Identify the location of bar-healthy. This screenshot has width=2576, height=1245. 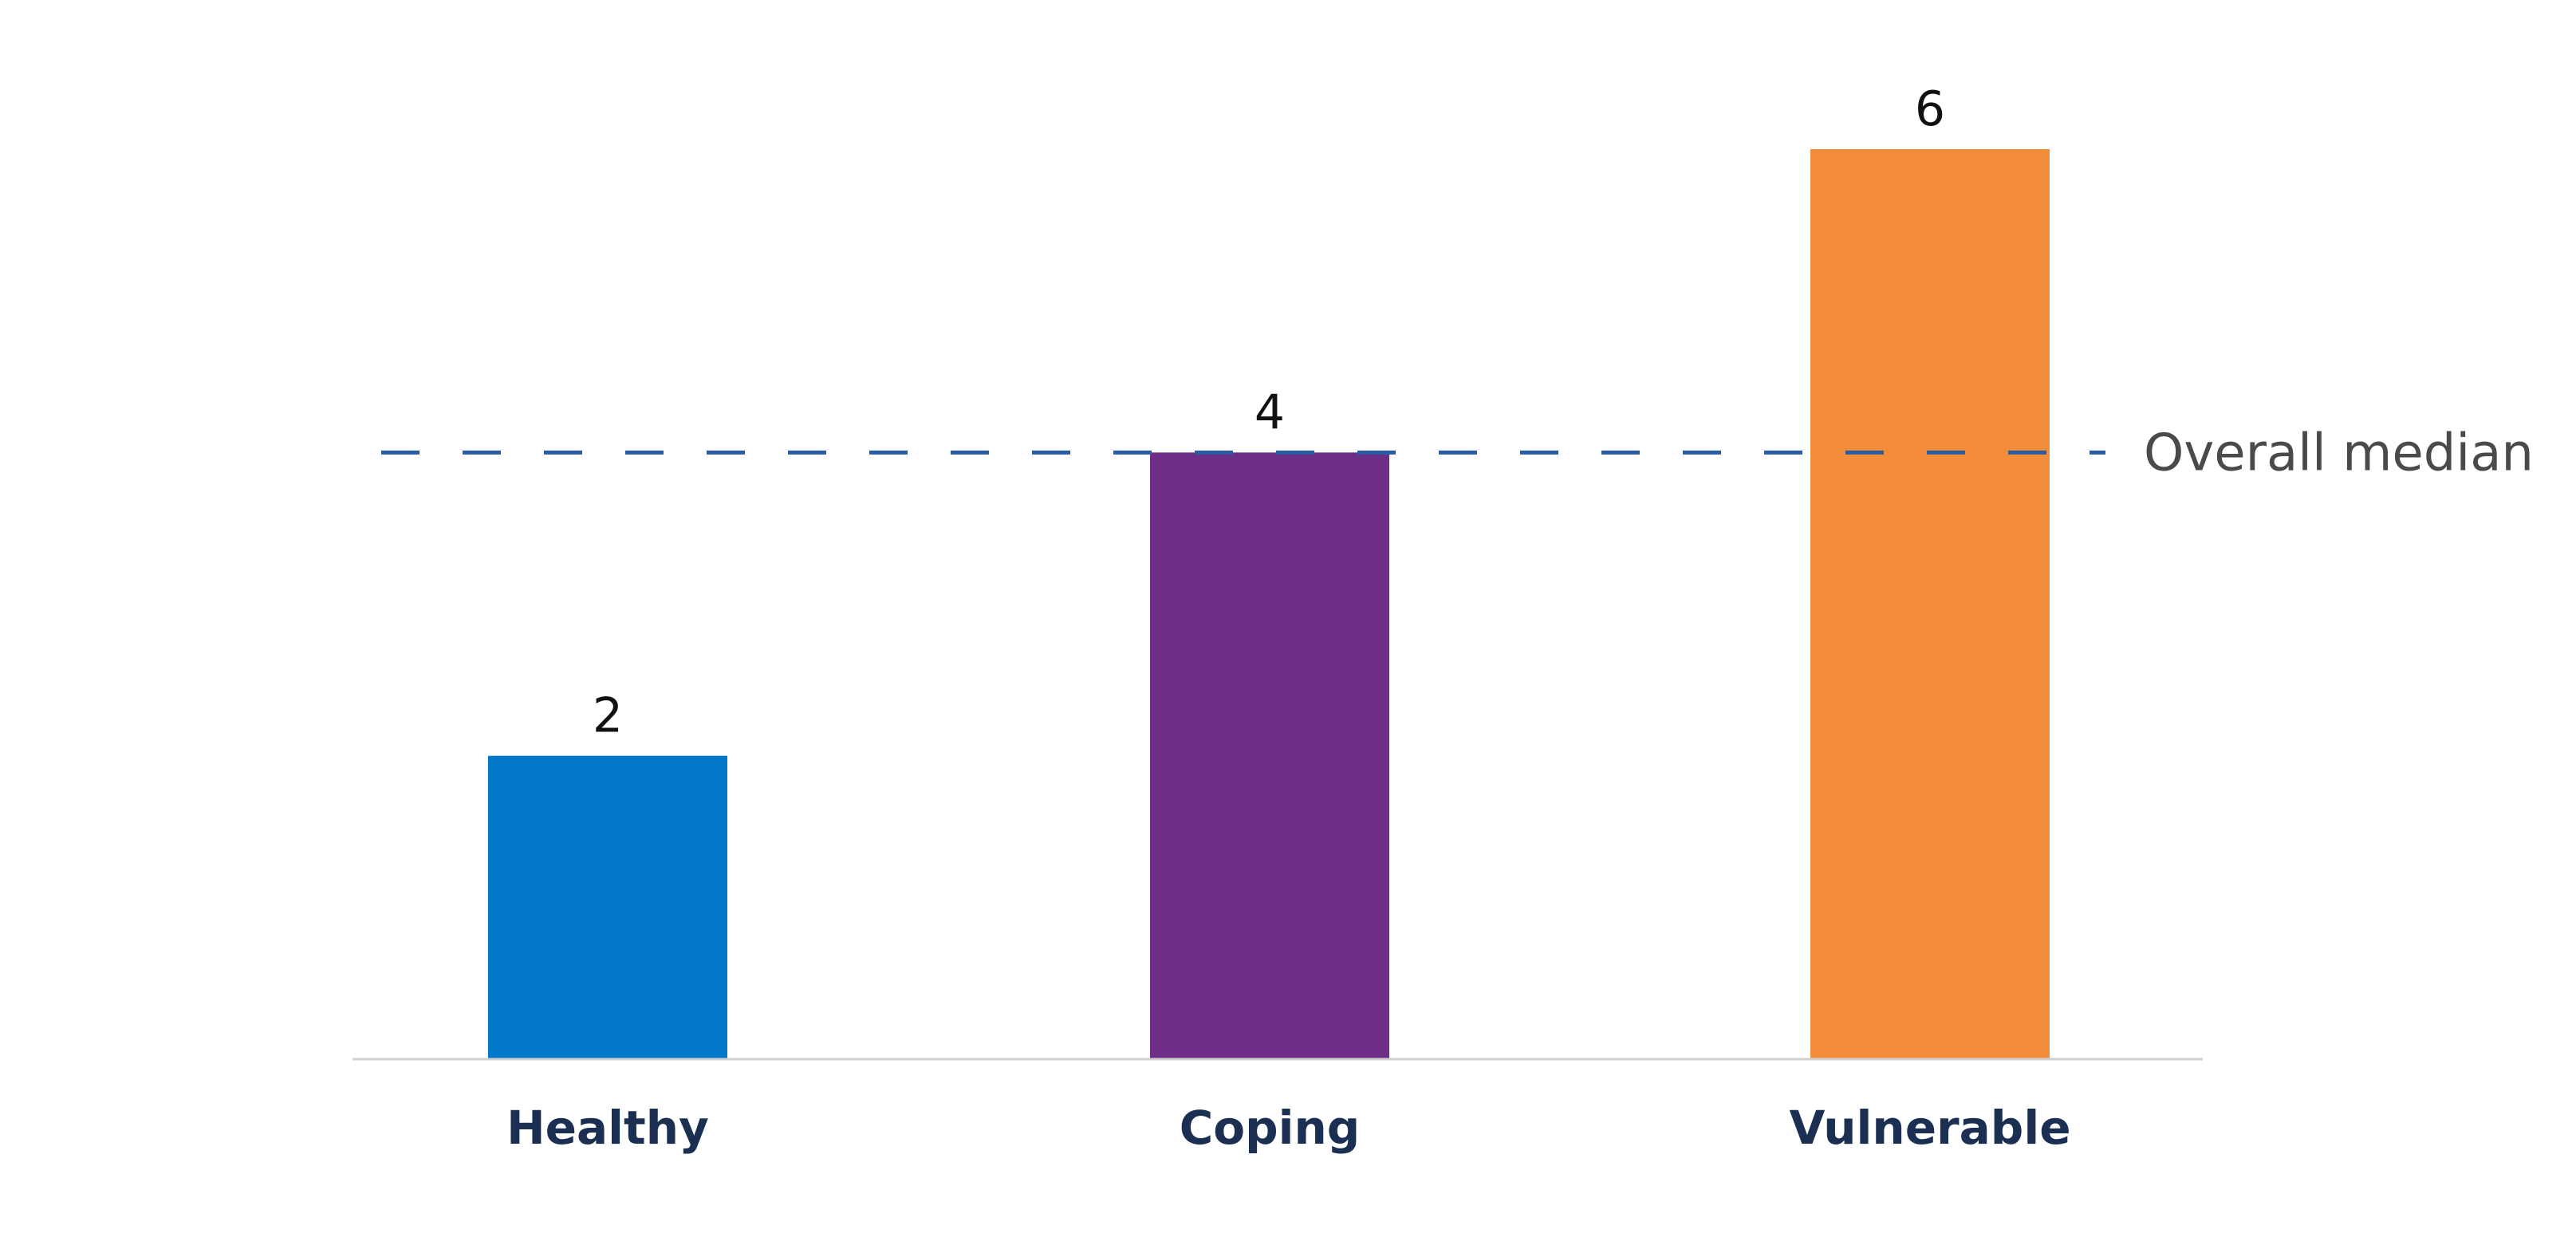
(607, 907).